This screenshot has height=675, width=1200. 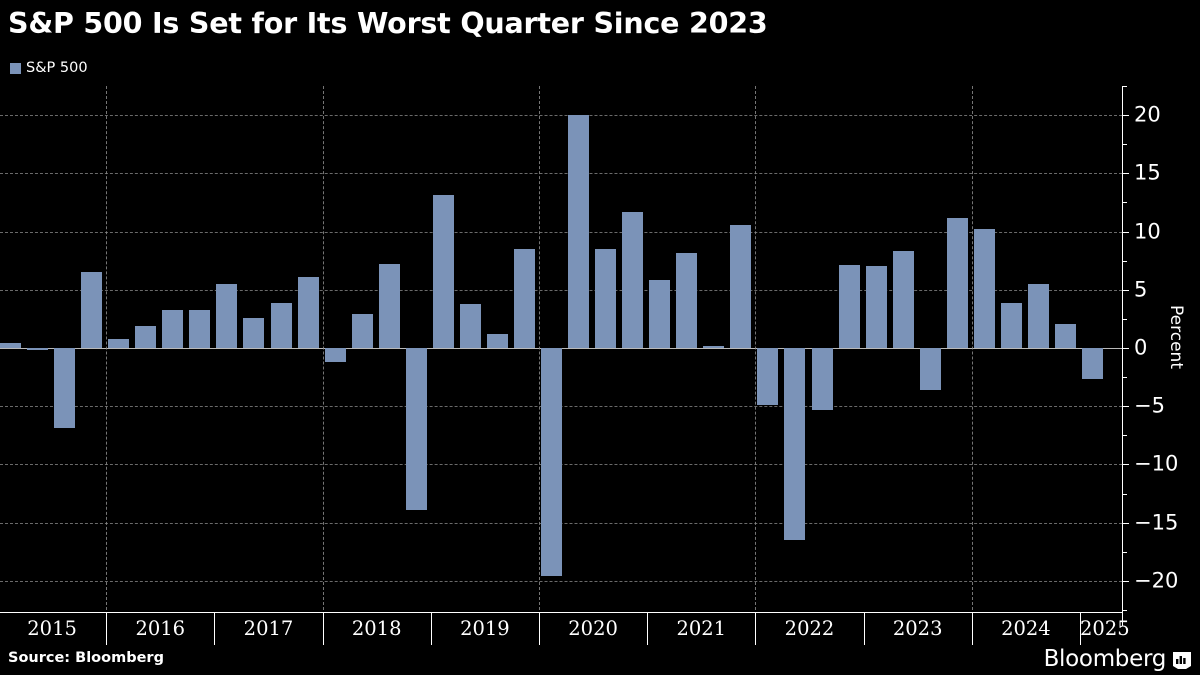 I want to click on bar-2018-q2, so click(x=362, y=331).